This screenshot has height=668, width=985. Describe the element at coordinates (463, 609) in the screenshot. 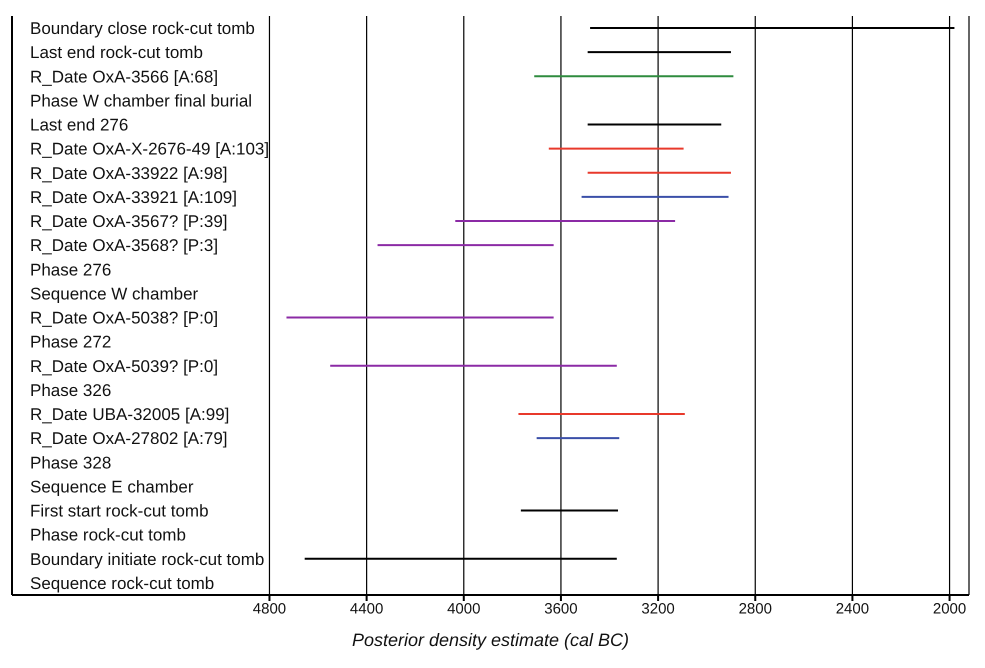

I see `x-tick-label: 4000` at that location.